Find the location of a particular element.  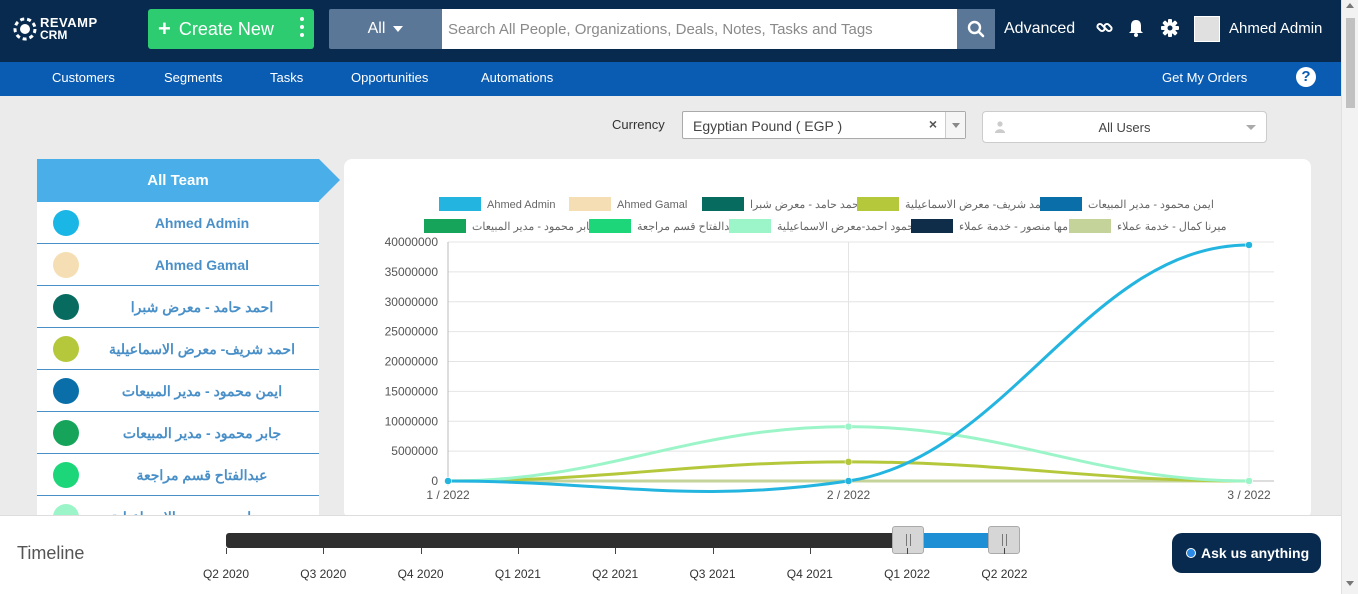

y-tick-label: 35000000 is located at coordinates (412, 272).